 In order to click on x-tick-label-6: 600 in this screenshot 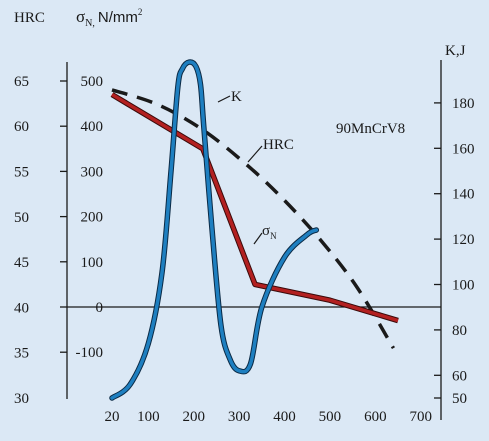, I will do `click(375, 417)`.